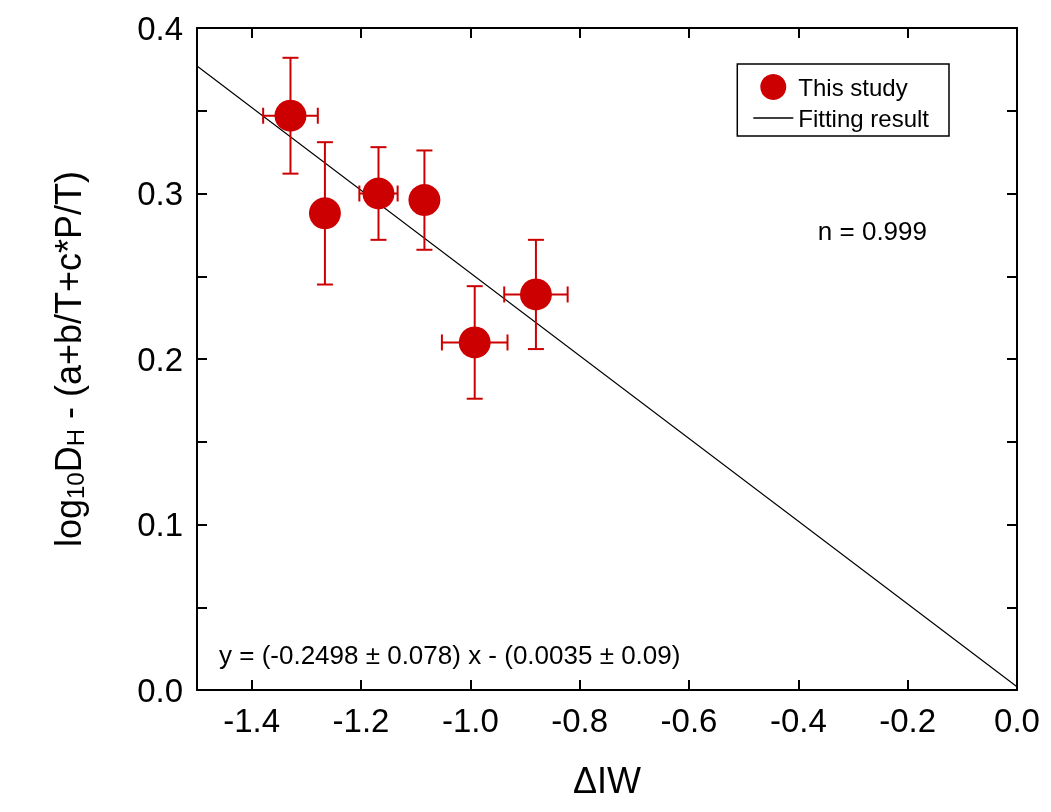 The height and width of the screenshot is (812, 1051). Describe the element at coordinates (252, 720) in the screenshot. I see `x-tick-label: -1.4` at that location.